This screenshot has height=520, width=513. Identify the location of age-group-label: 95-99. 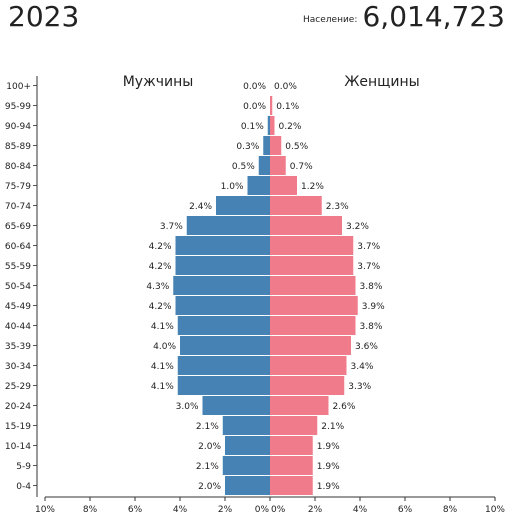
(18, 107).